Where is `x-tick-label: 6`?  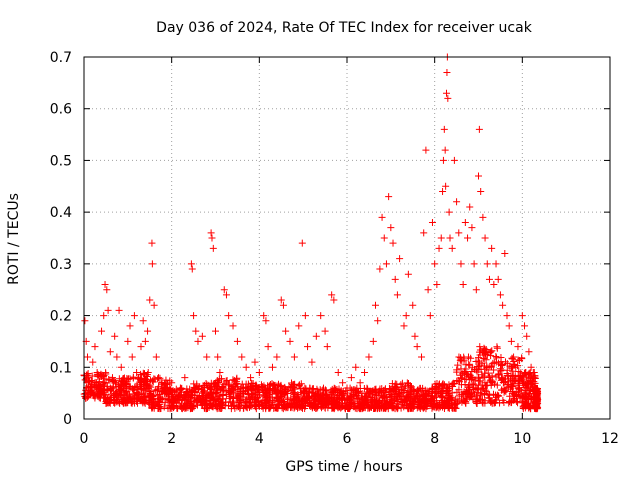
x-tick-label: 6 is located at coordinates (347, 439).